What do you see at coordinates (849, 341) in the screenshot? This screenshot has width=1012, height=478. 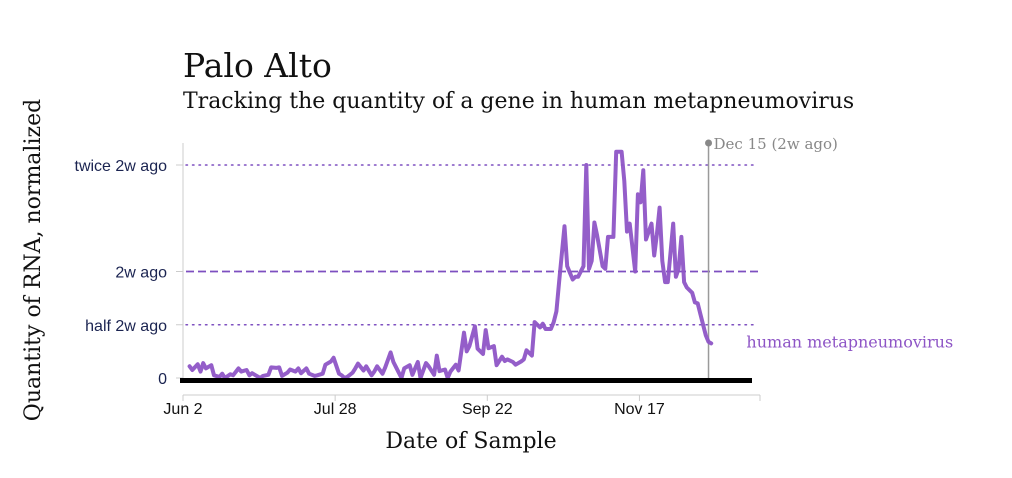 I see `series-label: human metapneumovirus` at bounding box center [849, 341].